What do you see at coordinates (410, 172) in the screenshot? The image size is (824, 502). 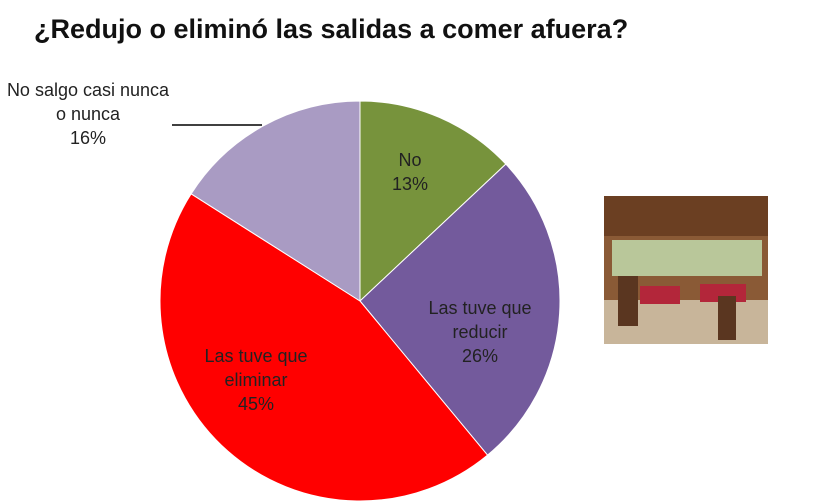 I see `slice-label: No 13%` at bounding box center [410, 172].